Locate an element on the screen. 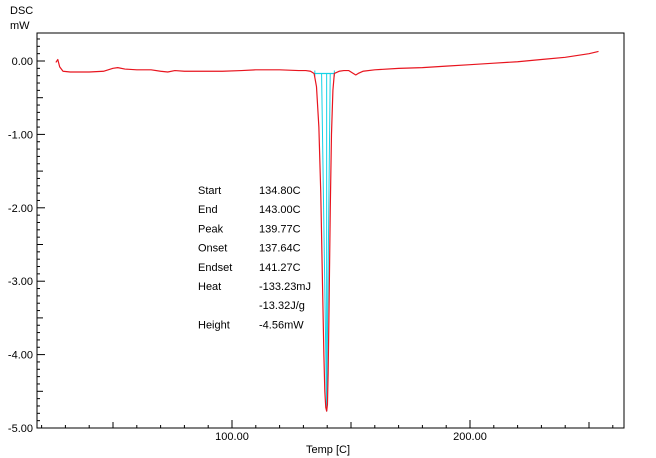 The image size is (656, 458). y-tick-label: -5.00 is located at coordinates (20, 429).